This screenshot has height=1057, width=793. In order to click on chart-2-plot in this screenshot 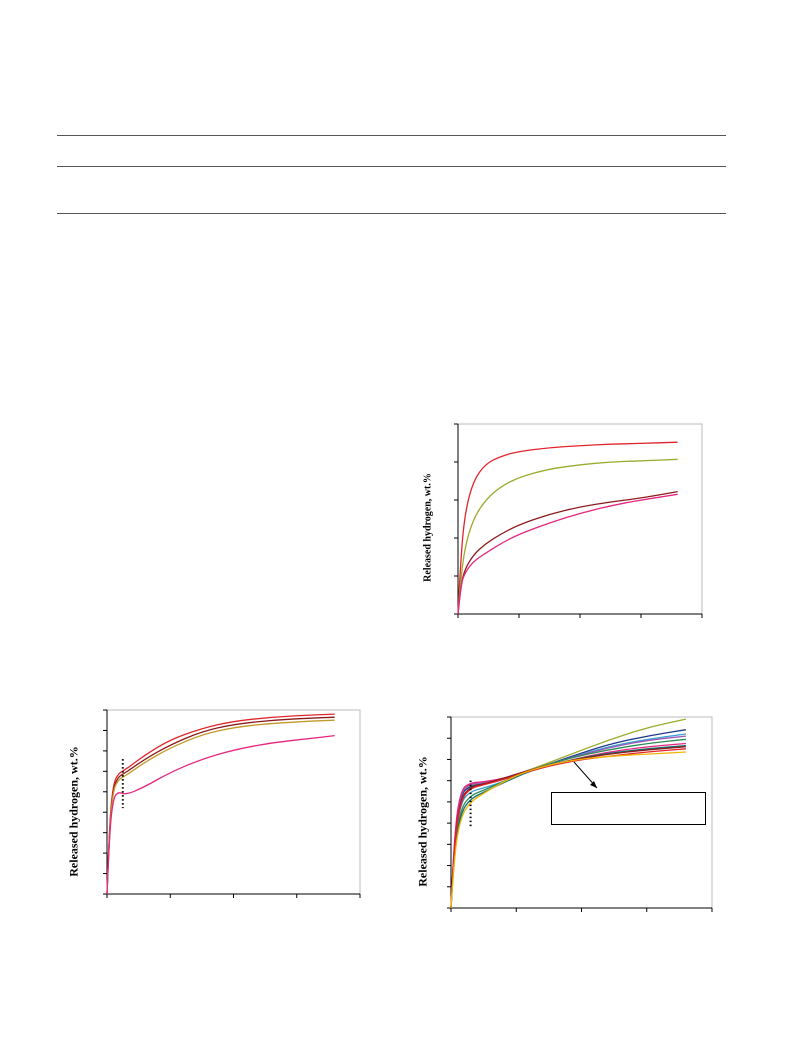, I will do `click(232, 803)`.